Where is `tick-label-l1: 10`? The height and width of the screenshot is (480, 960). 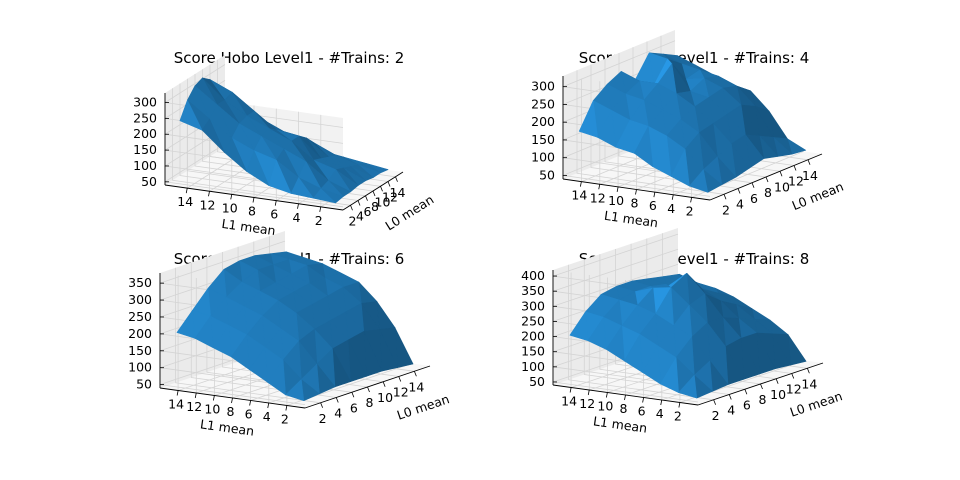 tick-label-l1: 10 is located at coordinates (212, 409).